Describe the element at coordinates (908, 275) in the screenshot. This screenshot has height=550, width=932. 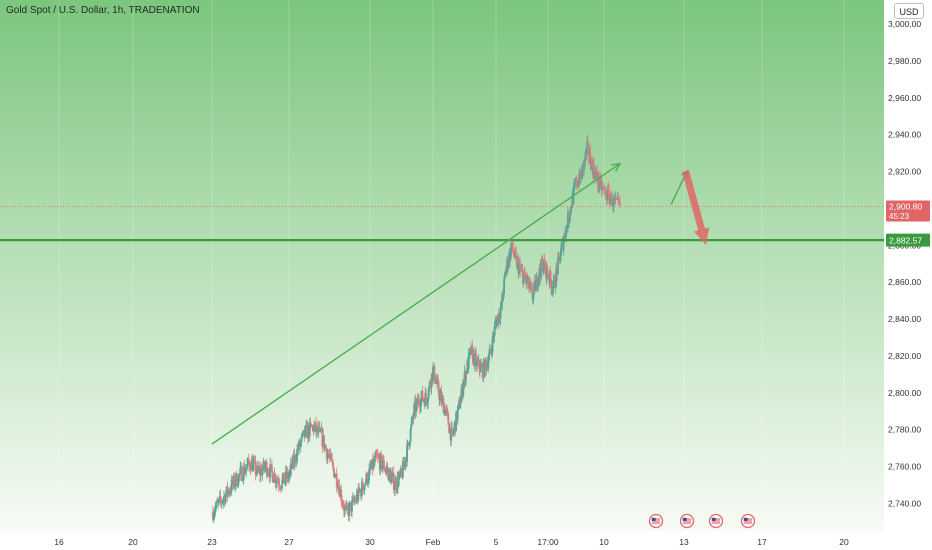
I see `price-axis` at that location.